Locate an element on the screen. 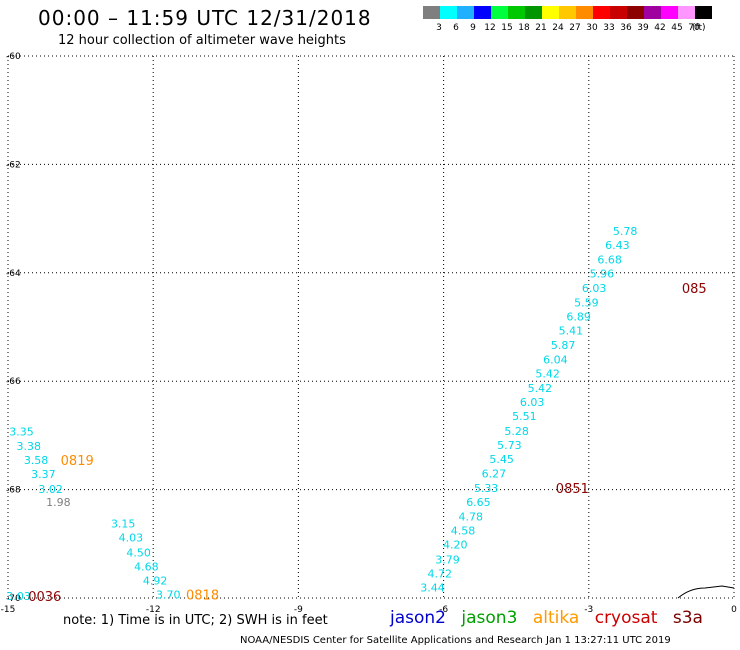 Image resolution: width=740 pixels, height=650 pixels. legend-label: 70 is located at coordinates (694, 28).